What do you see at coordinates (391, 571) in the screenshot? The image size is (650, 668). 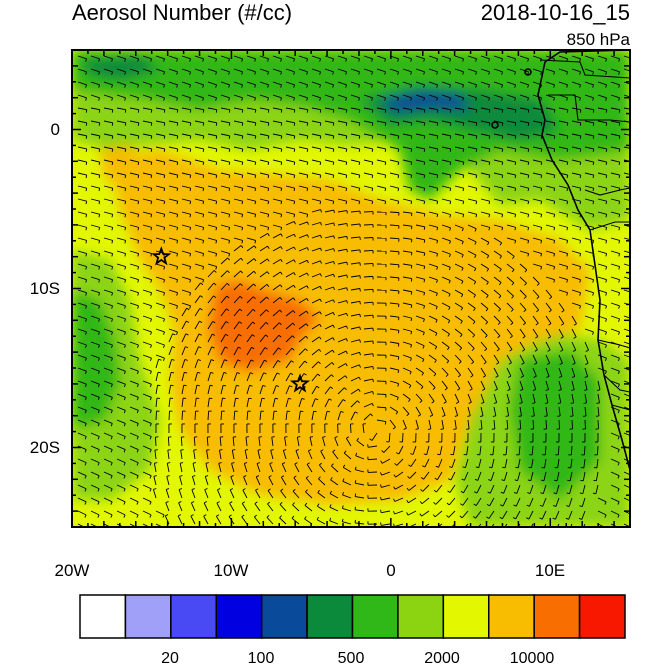 I see `lon-label-0: 0` at bounding box center [391, 571].